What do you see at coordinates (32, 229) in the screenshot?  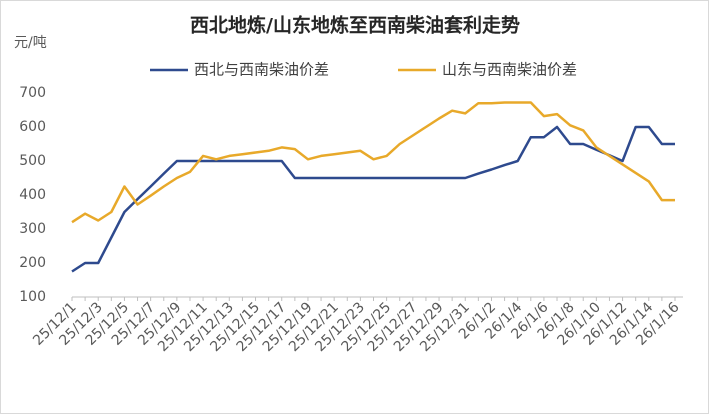 I see `y-tick-label: 300` at bounding box center [32, 229].